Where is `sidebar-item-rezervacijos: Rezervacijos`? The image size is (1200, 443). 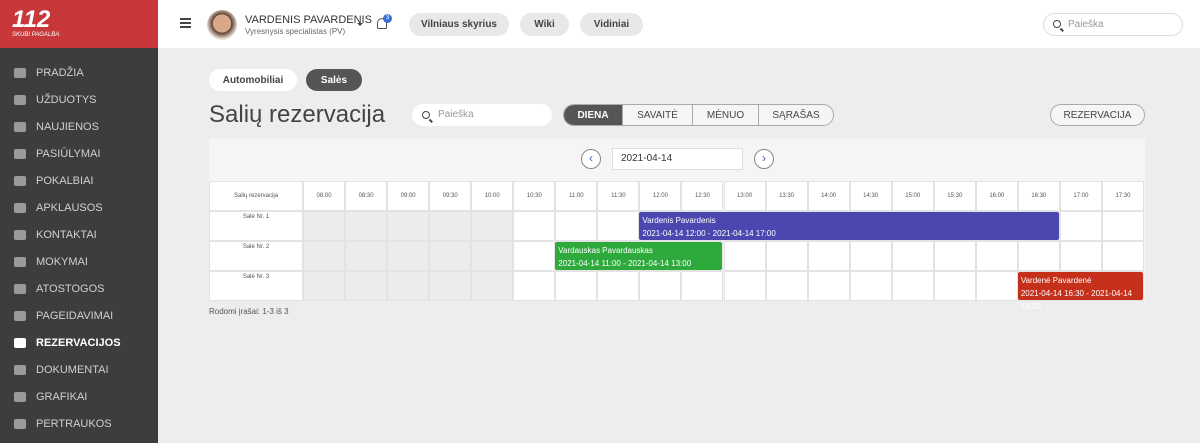
sidebar-item-rezervacijos: Rezervacijos is located at coordinates (79, 342).